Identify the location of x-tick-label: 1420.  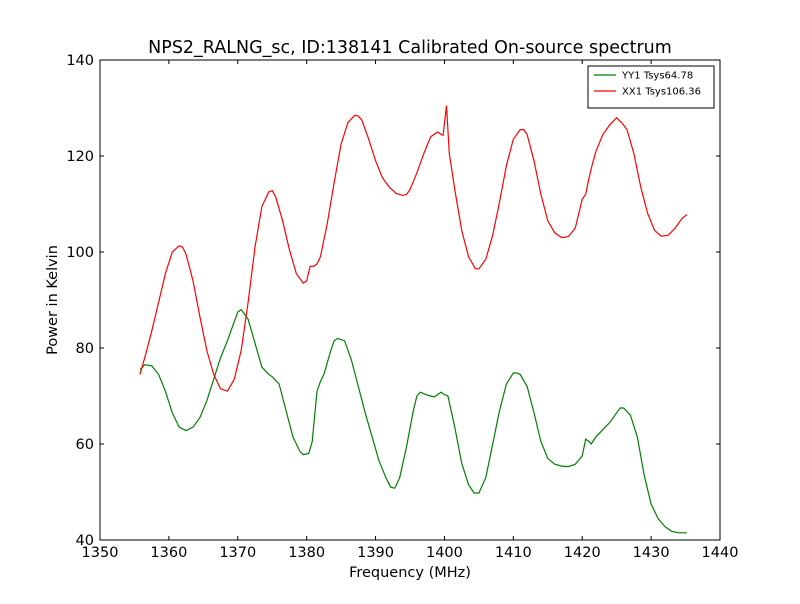
(582, 553).